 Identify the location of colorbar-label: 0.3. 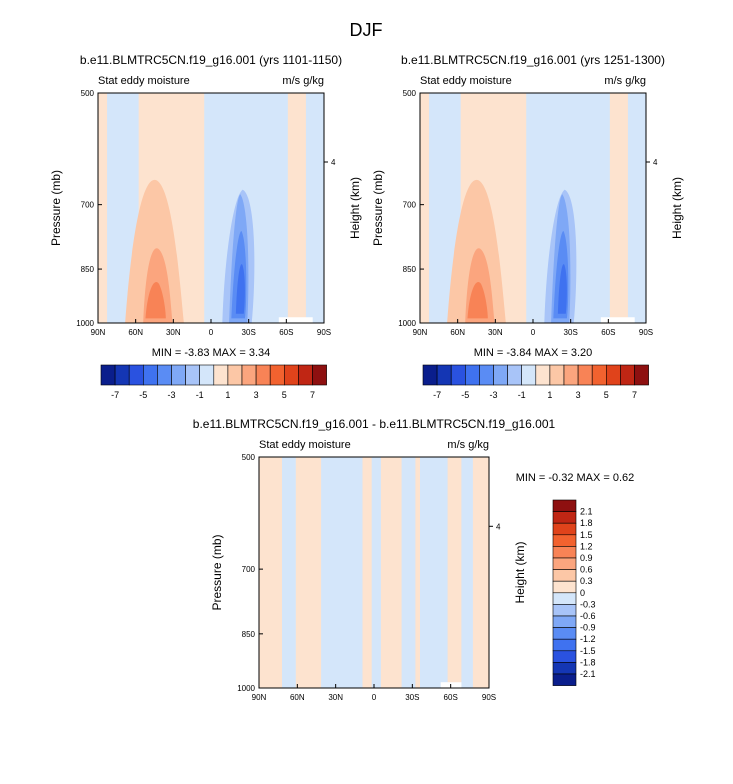
(586, 581).